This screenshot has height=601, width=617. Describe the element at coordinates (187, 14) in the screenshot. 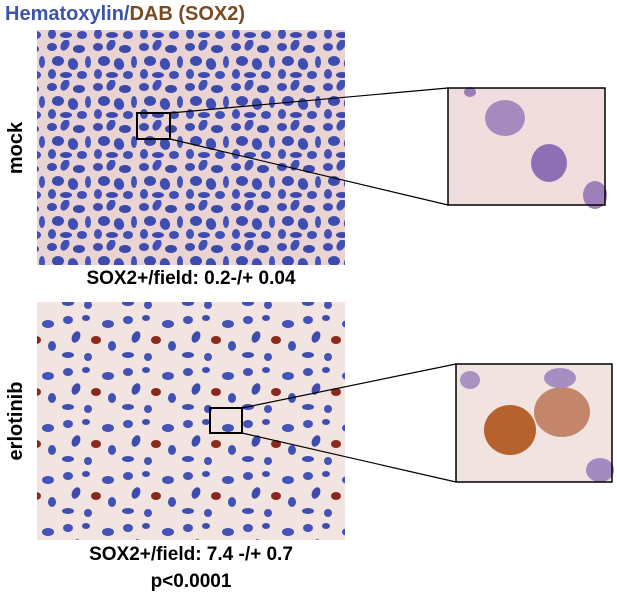

I see `dab-label: DAB (SOX2)` at that location.